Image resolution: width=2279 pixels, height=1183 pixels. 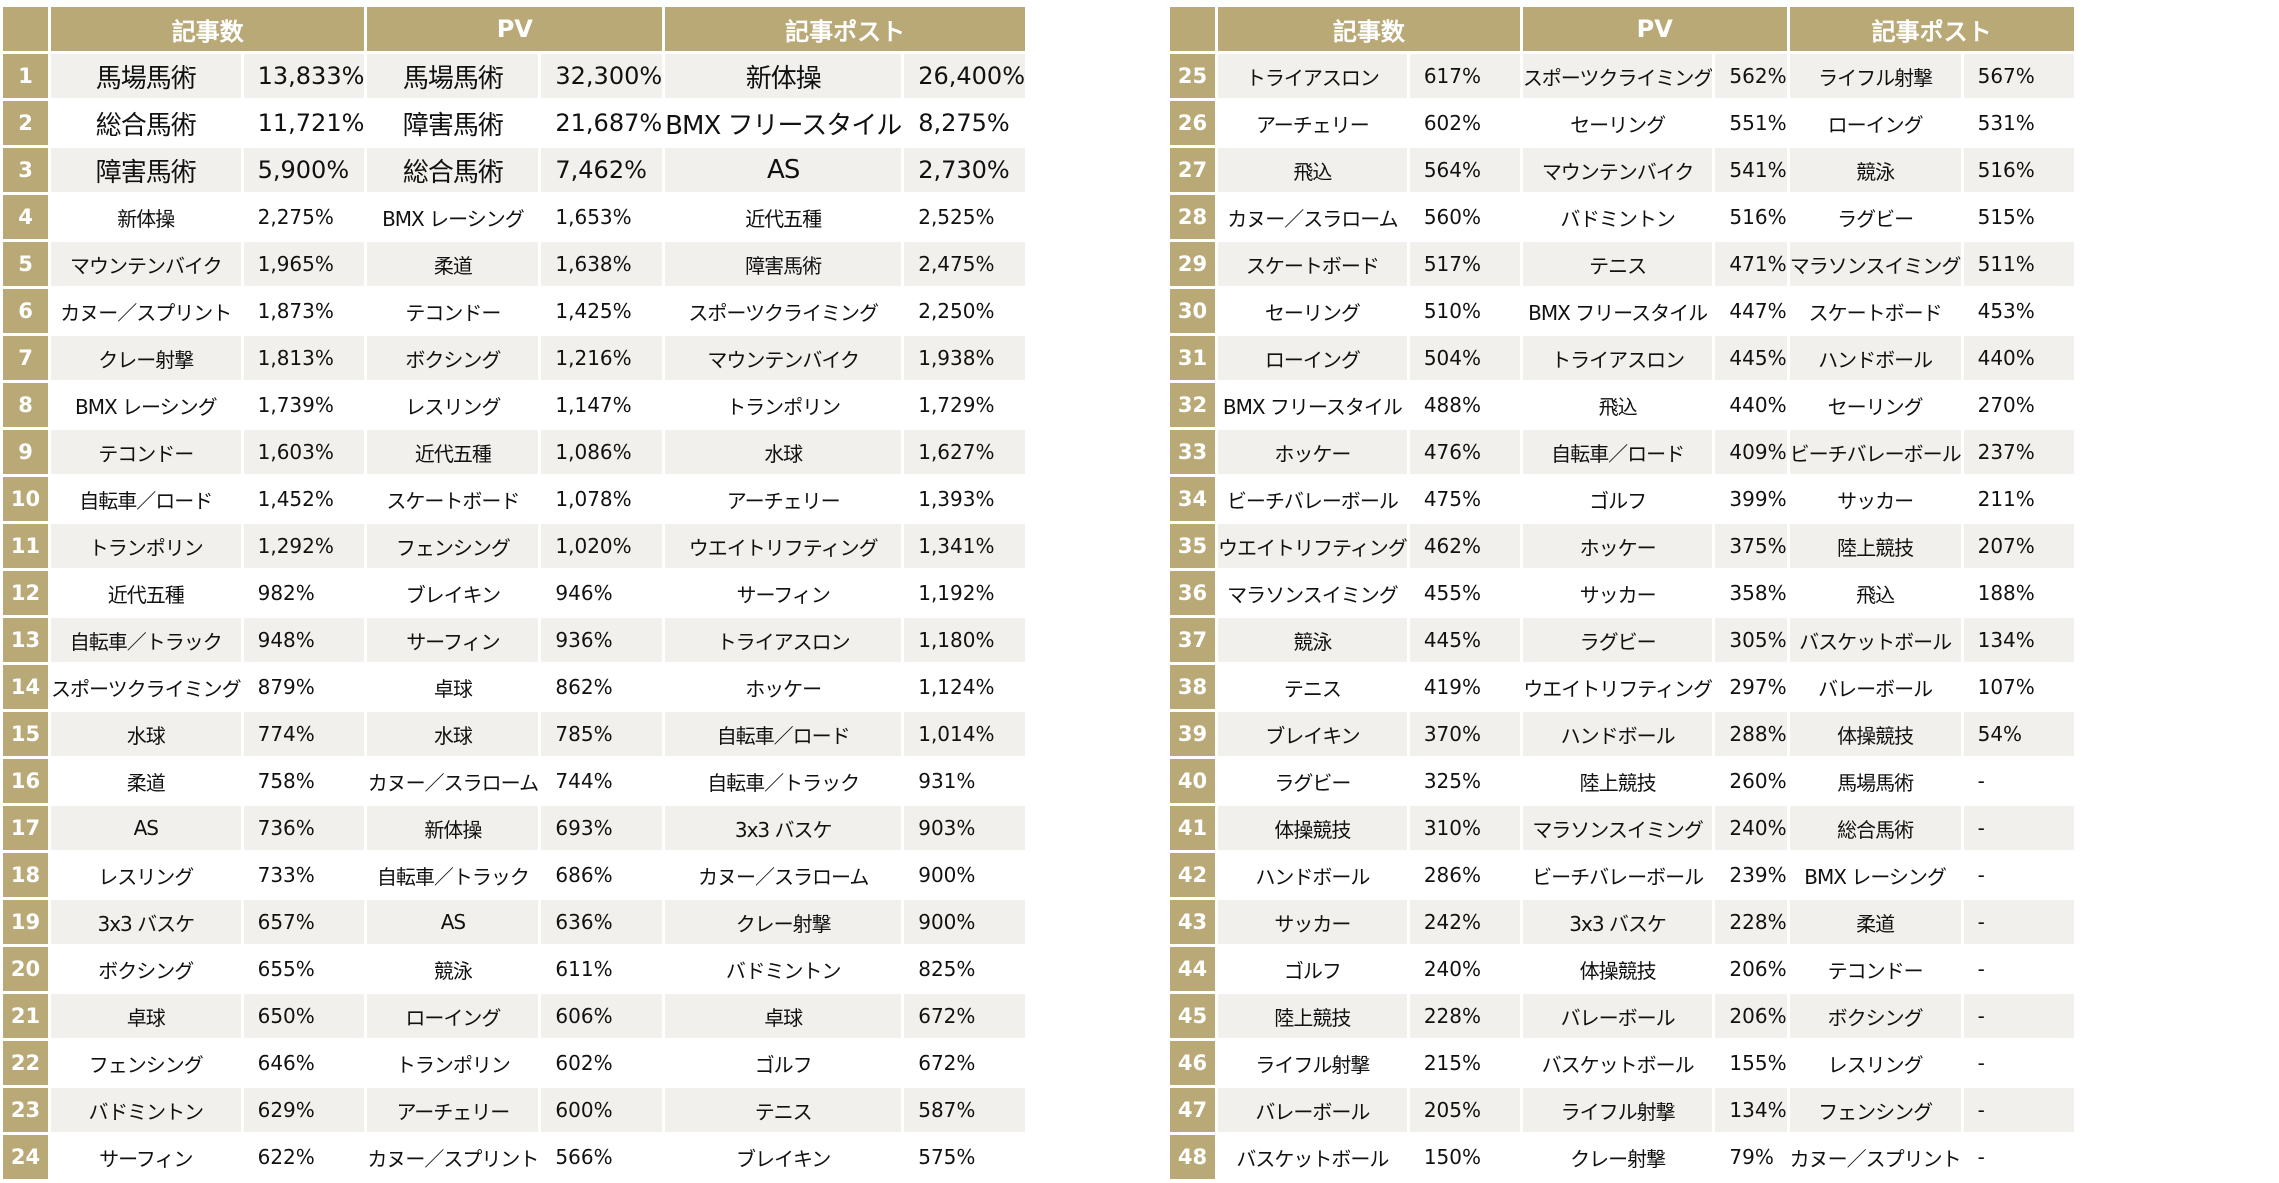 I want to click on posts-sport: 体操競技, so click(x=1875, y=734).